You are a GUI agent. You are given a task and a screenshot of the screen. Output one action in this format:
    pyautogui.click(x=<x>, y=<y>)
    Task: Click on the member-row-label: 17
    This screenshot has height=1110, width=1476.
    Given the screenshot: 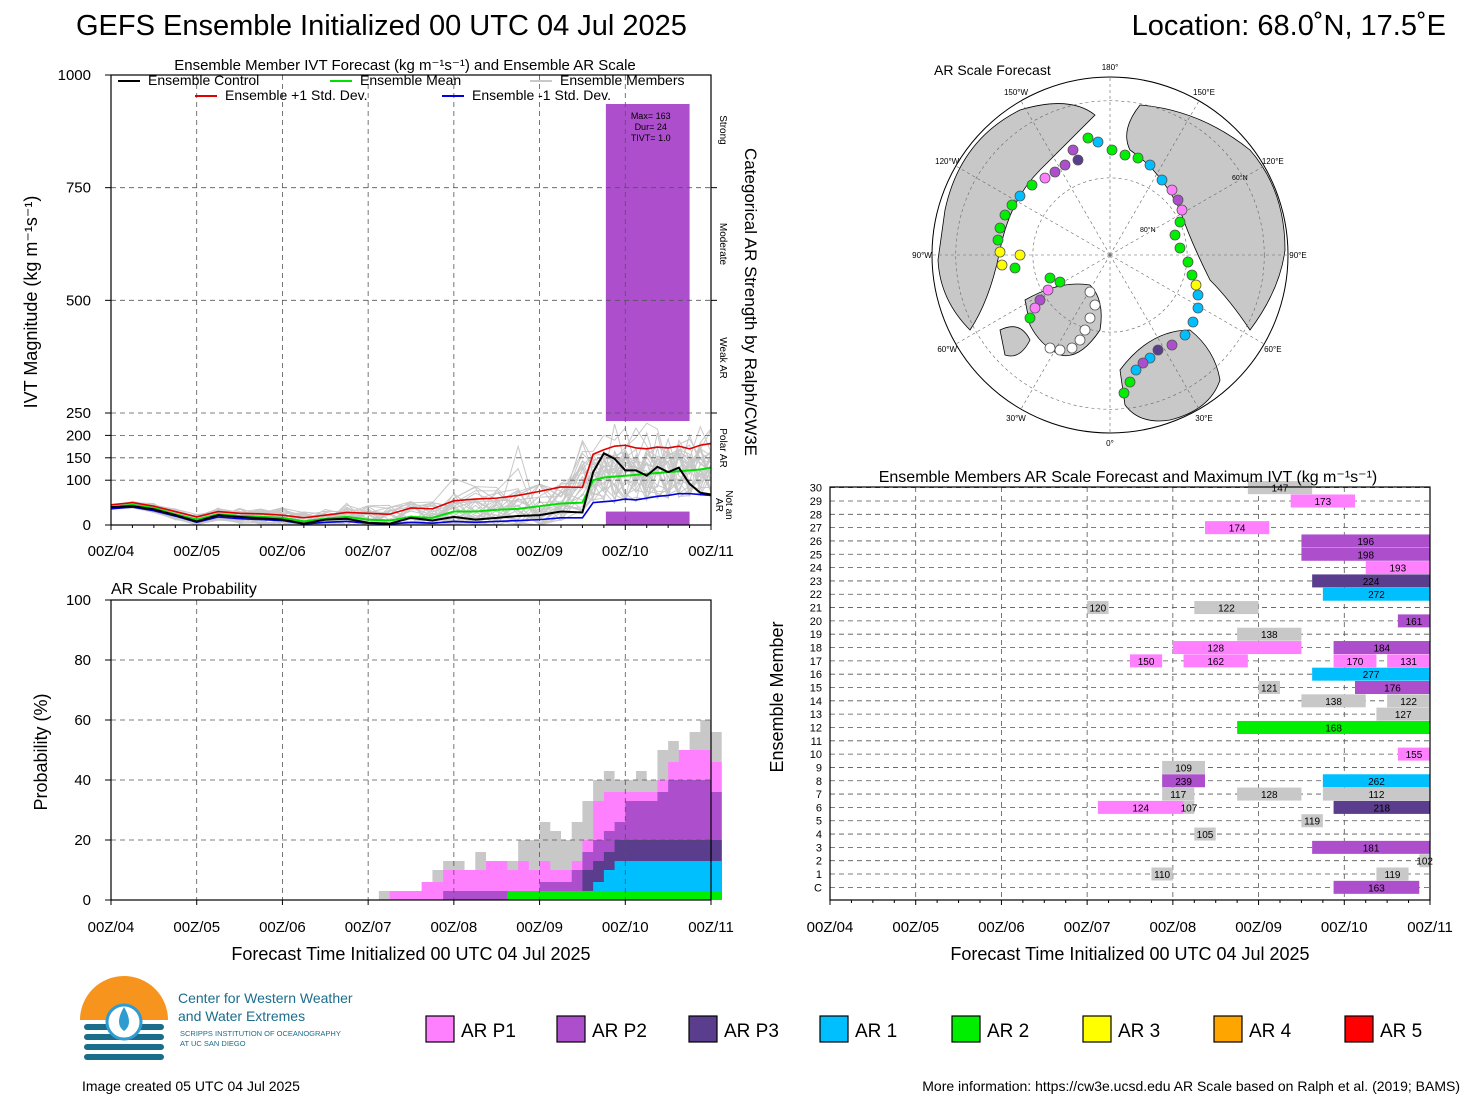 What is the action you would take?
    pyautogui.click(x=816, y=662)
    